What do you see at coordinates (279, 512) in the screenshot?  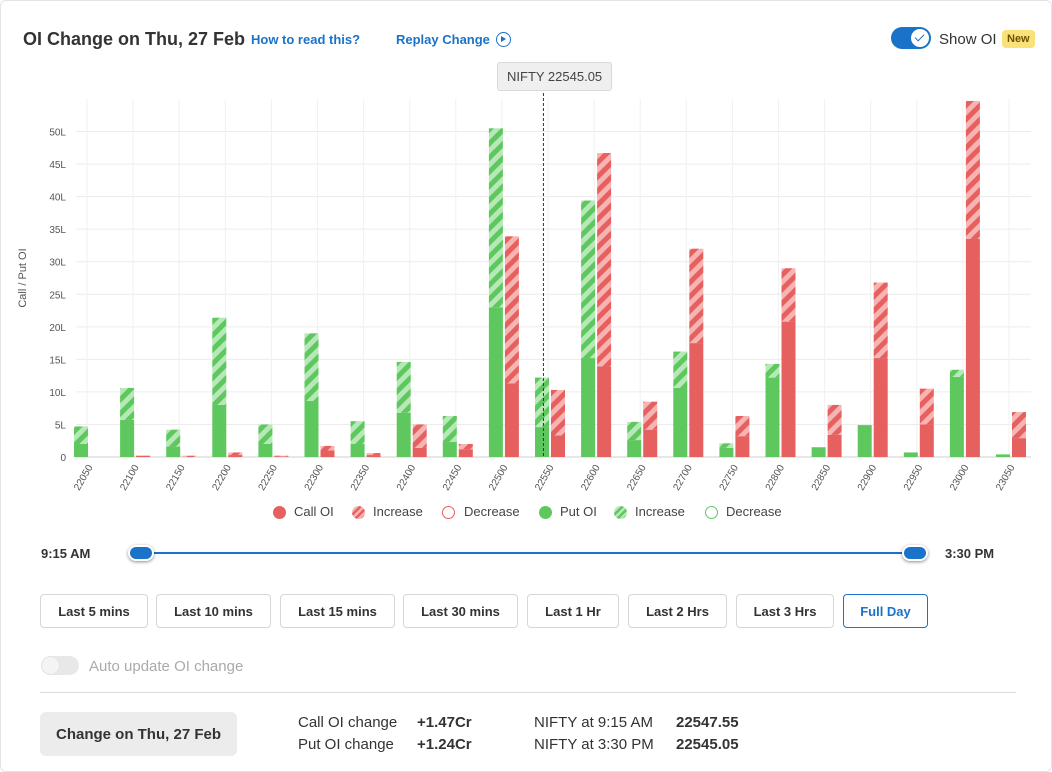 I see `legend-swatch-call-oi` at bounding box center [279, 512].